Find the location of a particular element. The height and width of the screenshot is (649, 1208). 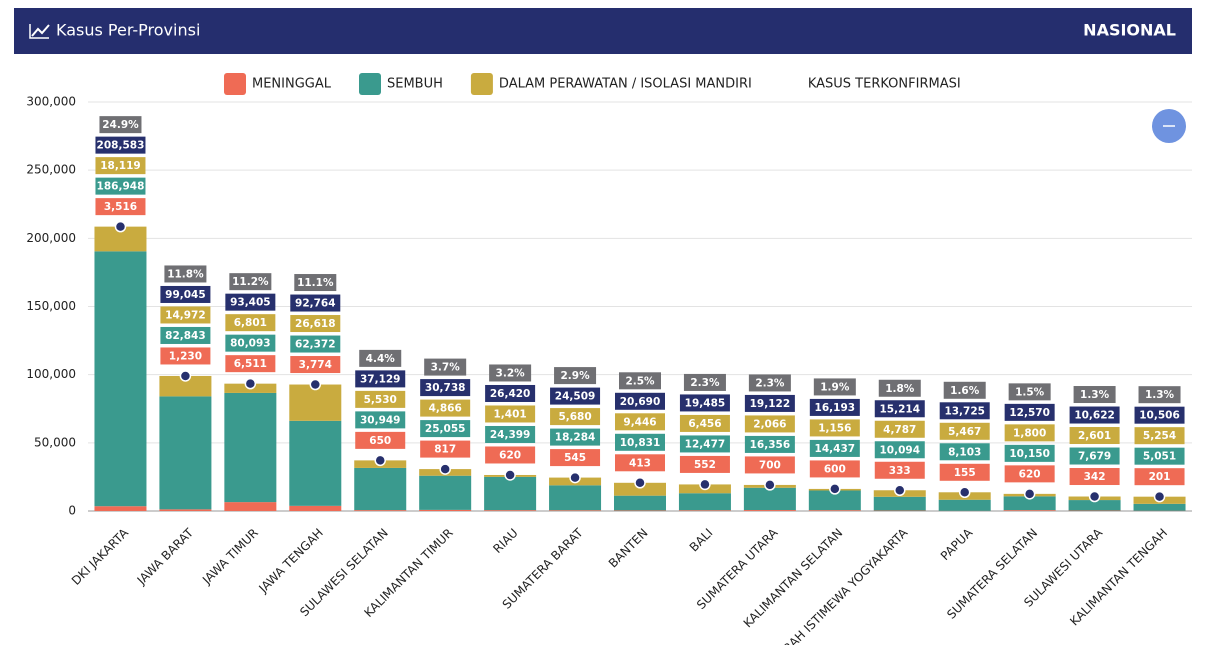

data-label: 30,738 is located at coordinates (445, 388).